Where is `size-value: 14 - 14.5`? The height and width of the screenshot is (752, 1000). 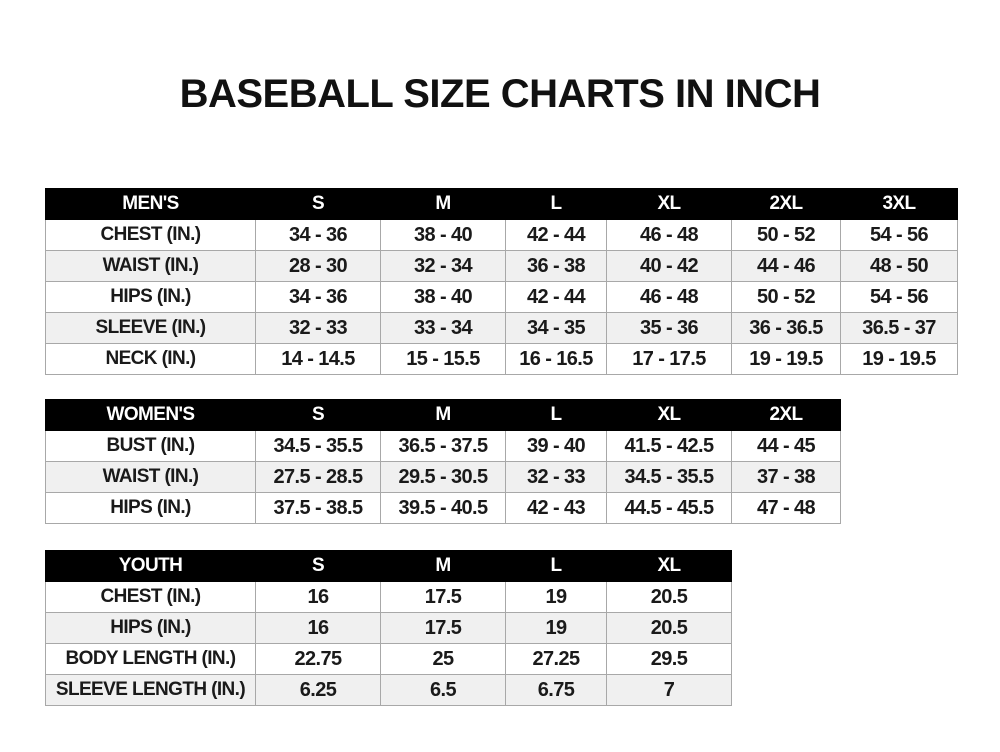 size-value: 14 - 14.5 is located at coordinates (318, 359).